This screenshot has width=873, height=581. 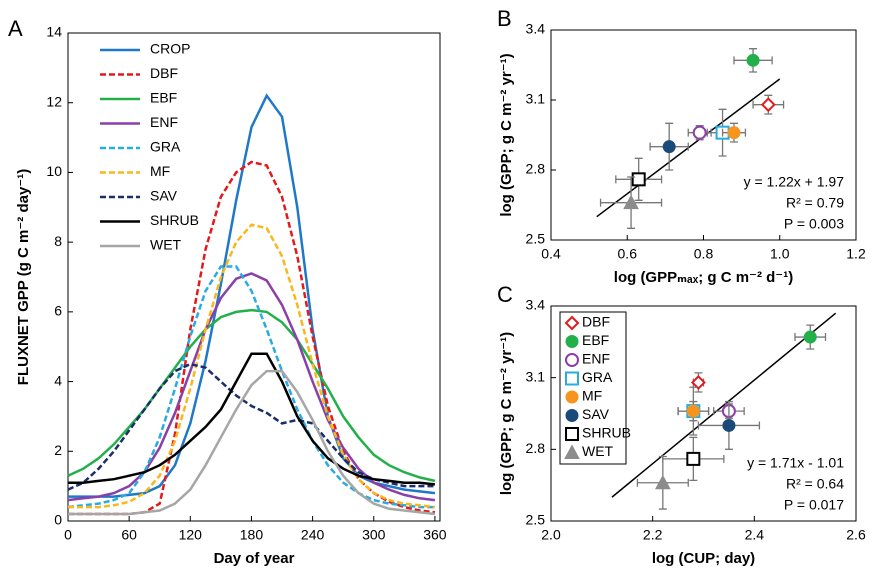 What do you see at coordinates (170, 49) in the screenshot?
I see `legend-label: CROP` at bounding box center [170, 49].